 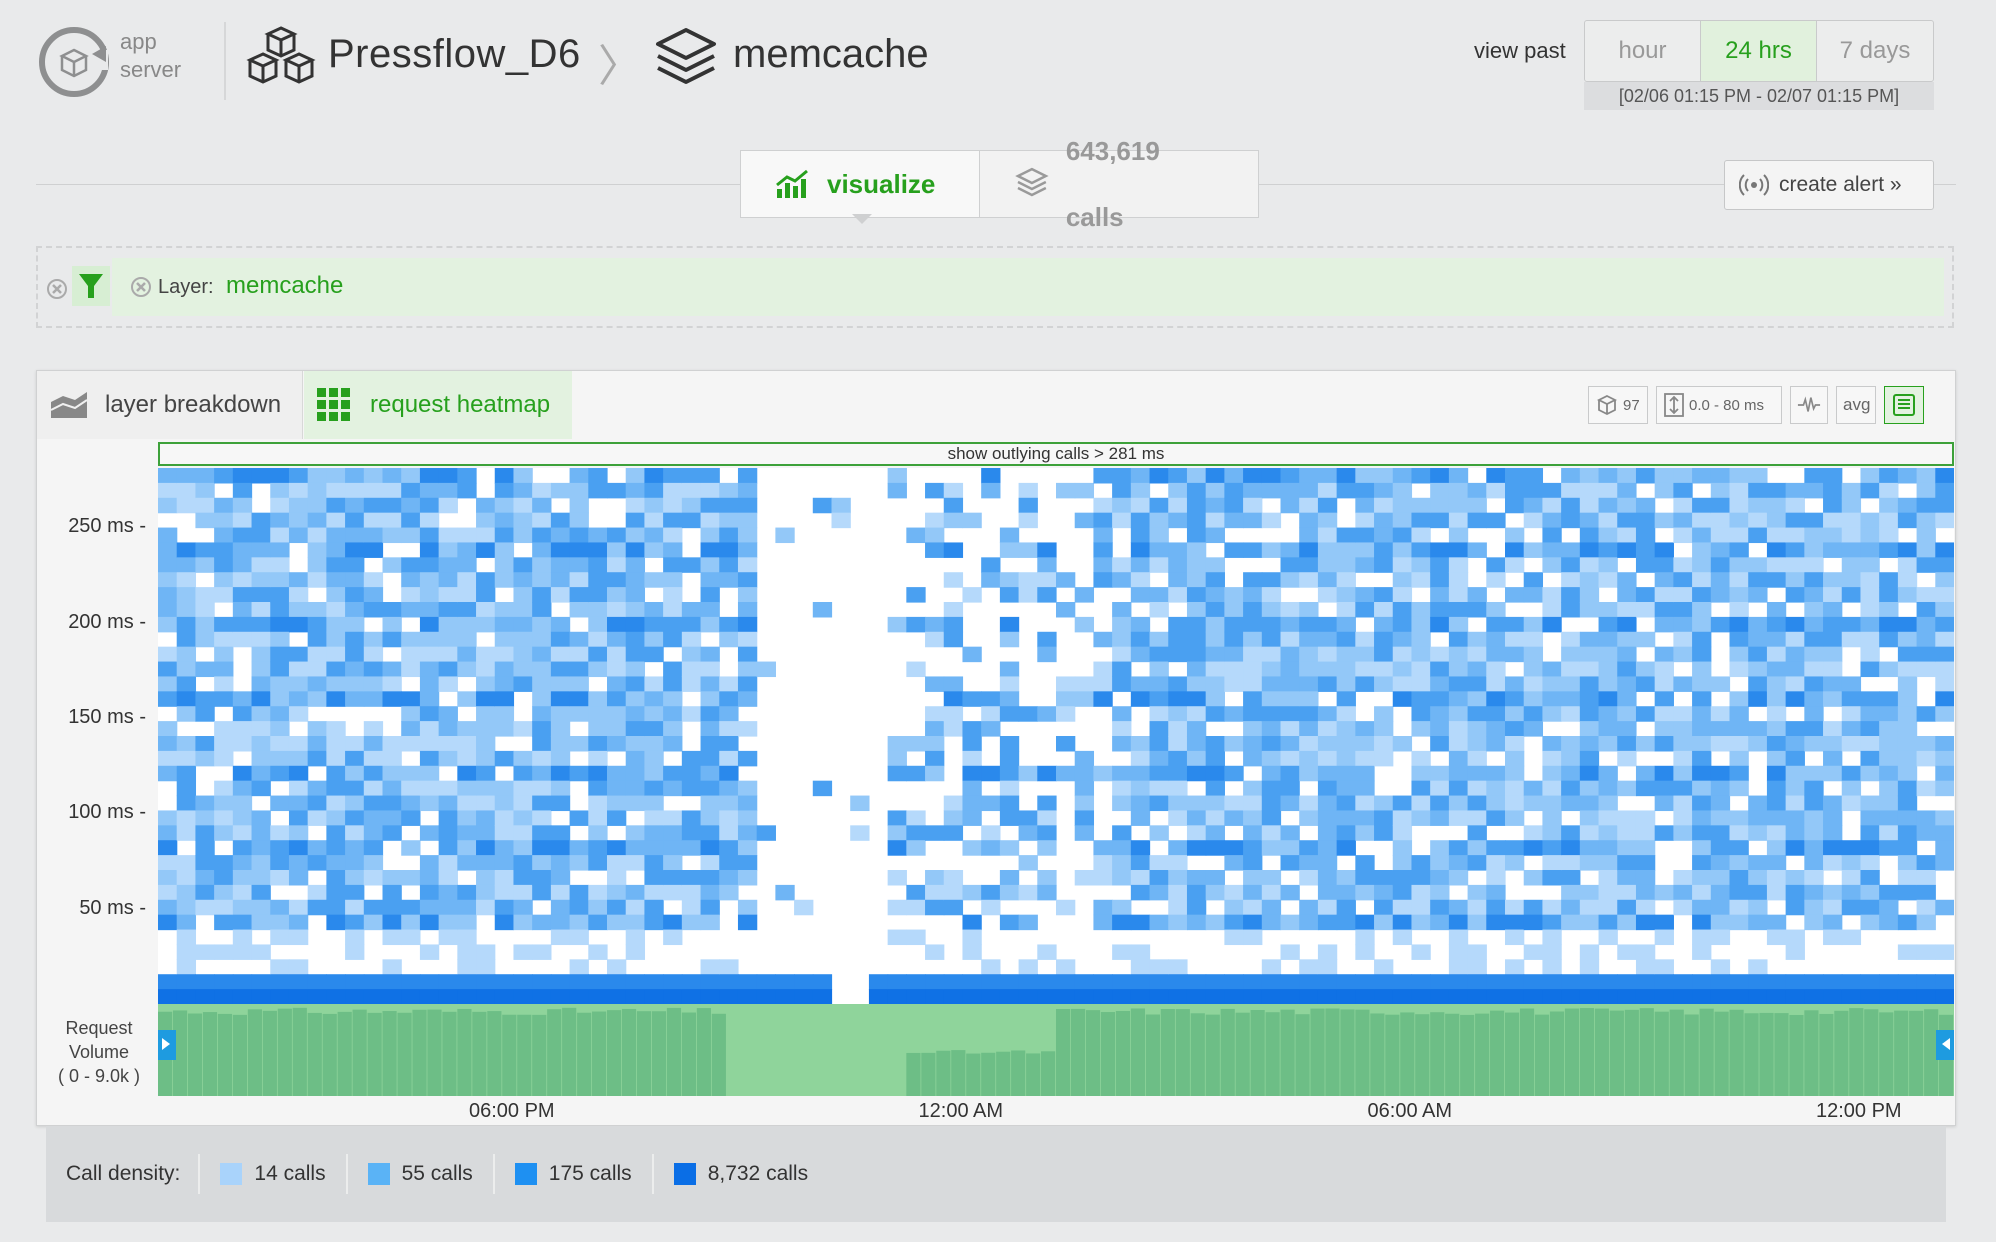 I want to click on volume-bar, so click(x=1751, y=1054).